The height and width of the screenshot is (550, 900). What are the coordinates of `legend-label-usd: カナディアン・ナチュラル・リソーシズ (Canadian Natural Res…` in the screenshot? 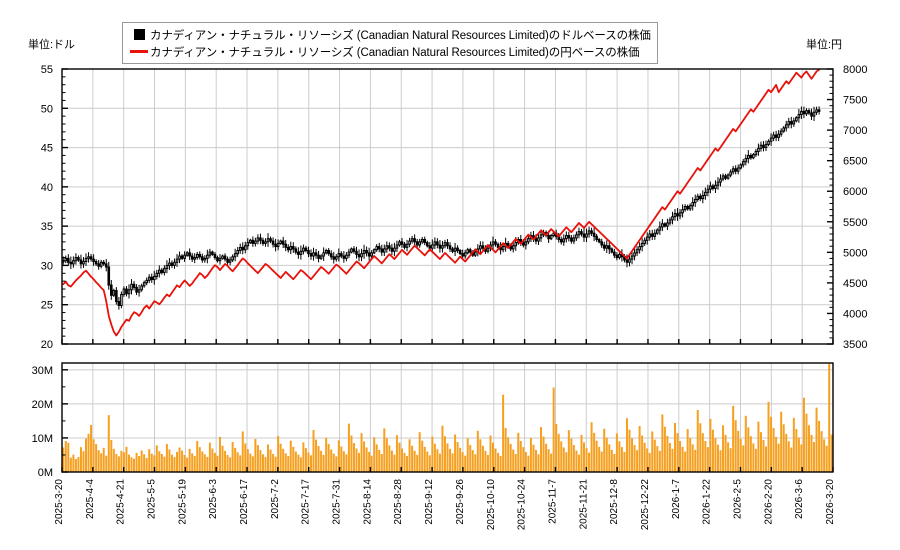 It's located at (400, 35).